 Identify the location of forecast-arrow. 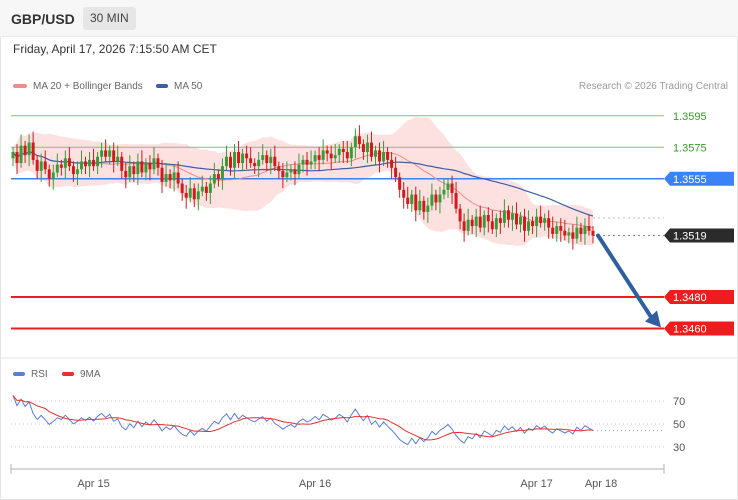
(628, 280).